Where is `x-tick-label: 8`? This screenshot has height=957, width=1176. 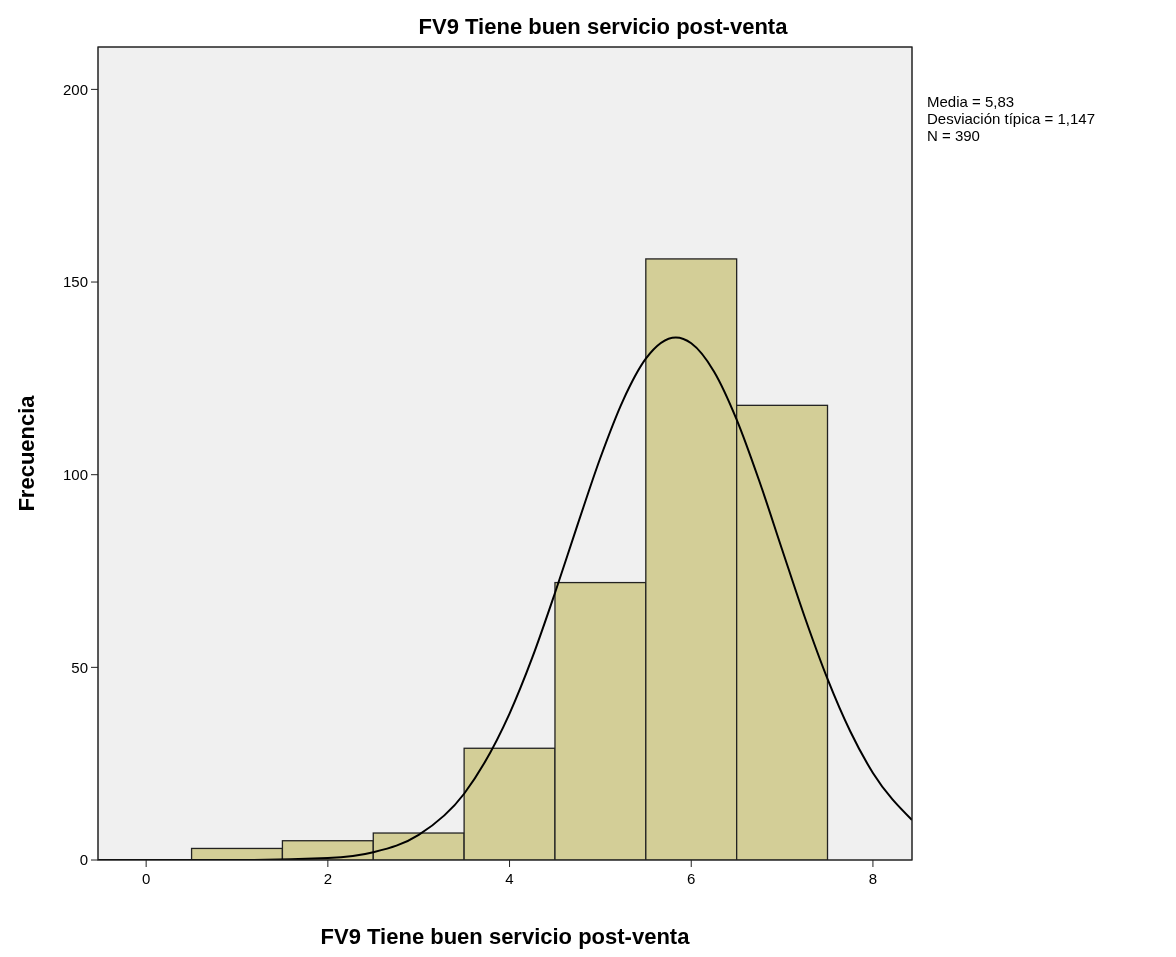 x-tick-label: 8 is located at coordinates (873, 878).